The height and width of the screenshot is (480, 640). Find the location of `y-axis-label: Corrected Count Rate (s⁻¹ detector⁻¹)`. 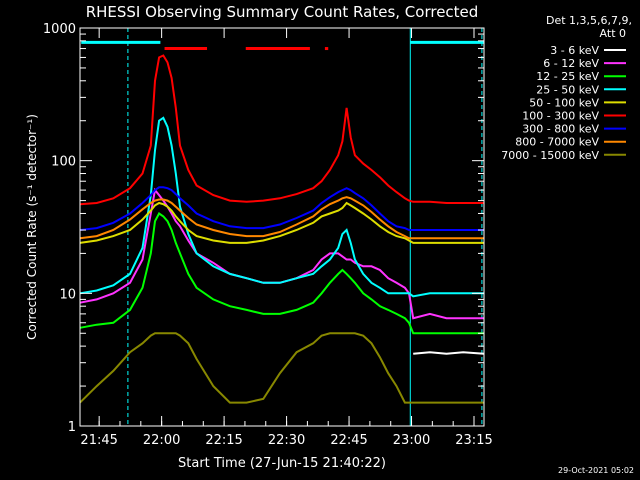

y-axis-label: Corrected Count Rate (s⁻¹ detector⁻¹) is located at coordinates (32, 227).